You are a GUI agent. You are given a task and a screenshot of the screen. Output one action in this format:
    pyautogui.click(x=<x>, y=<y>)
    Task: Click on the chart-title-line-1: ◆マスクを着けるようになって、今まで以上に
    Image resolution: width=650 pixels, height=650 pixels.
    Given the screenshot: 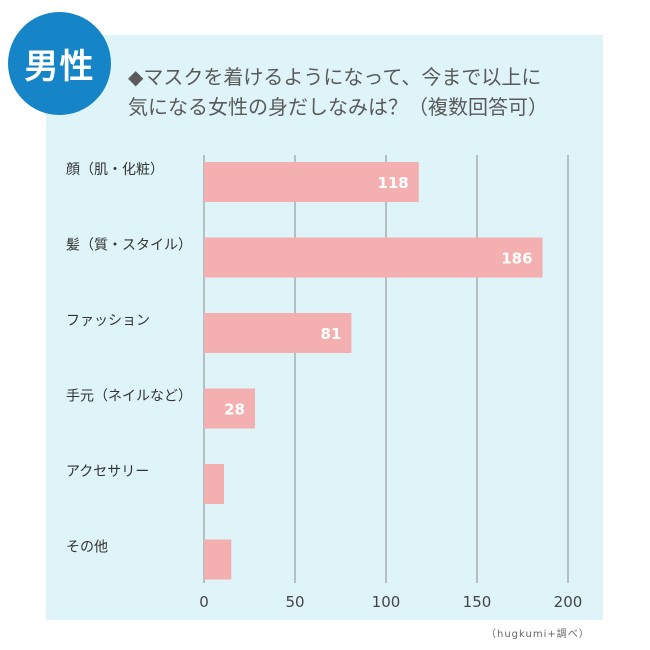 What is the action you would take?
    pyautogui.click(x=335, y=77)
    